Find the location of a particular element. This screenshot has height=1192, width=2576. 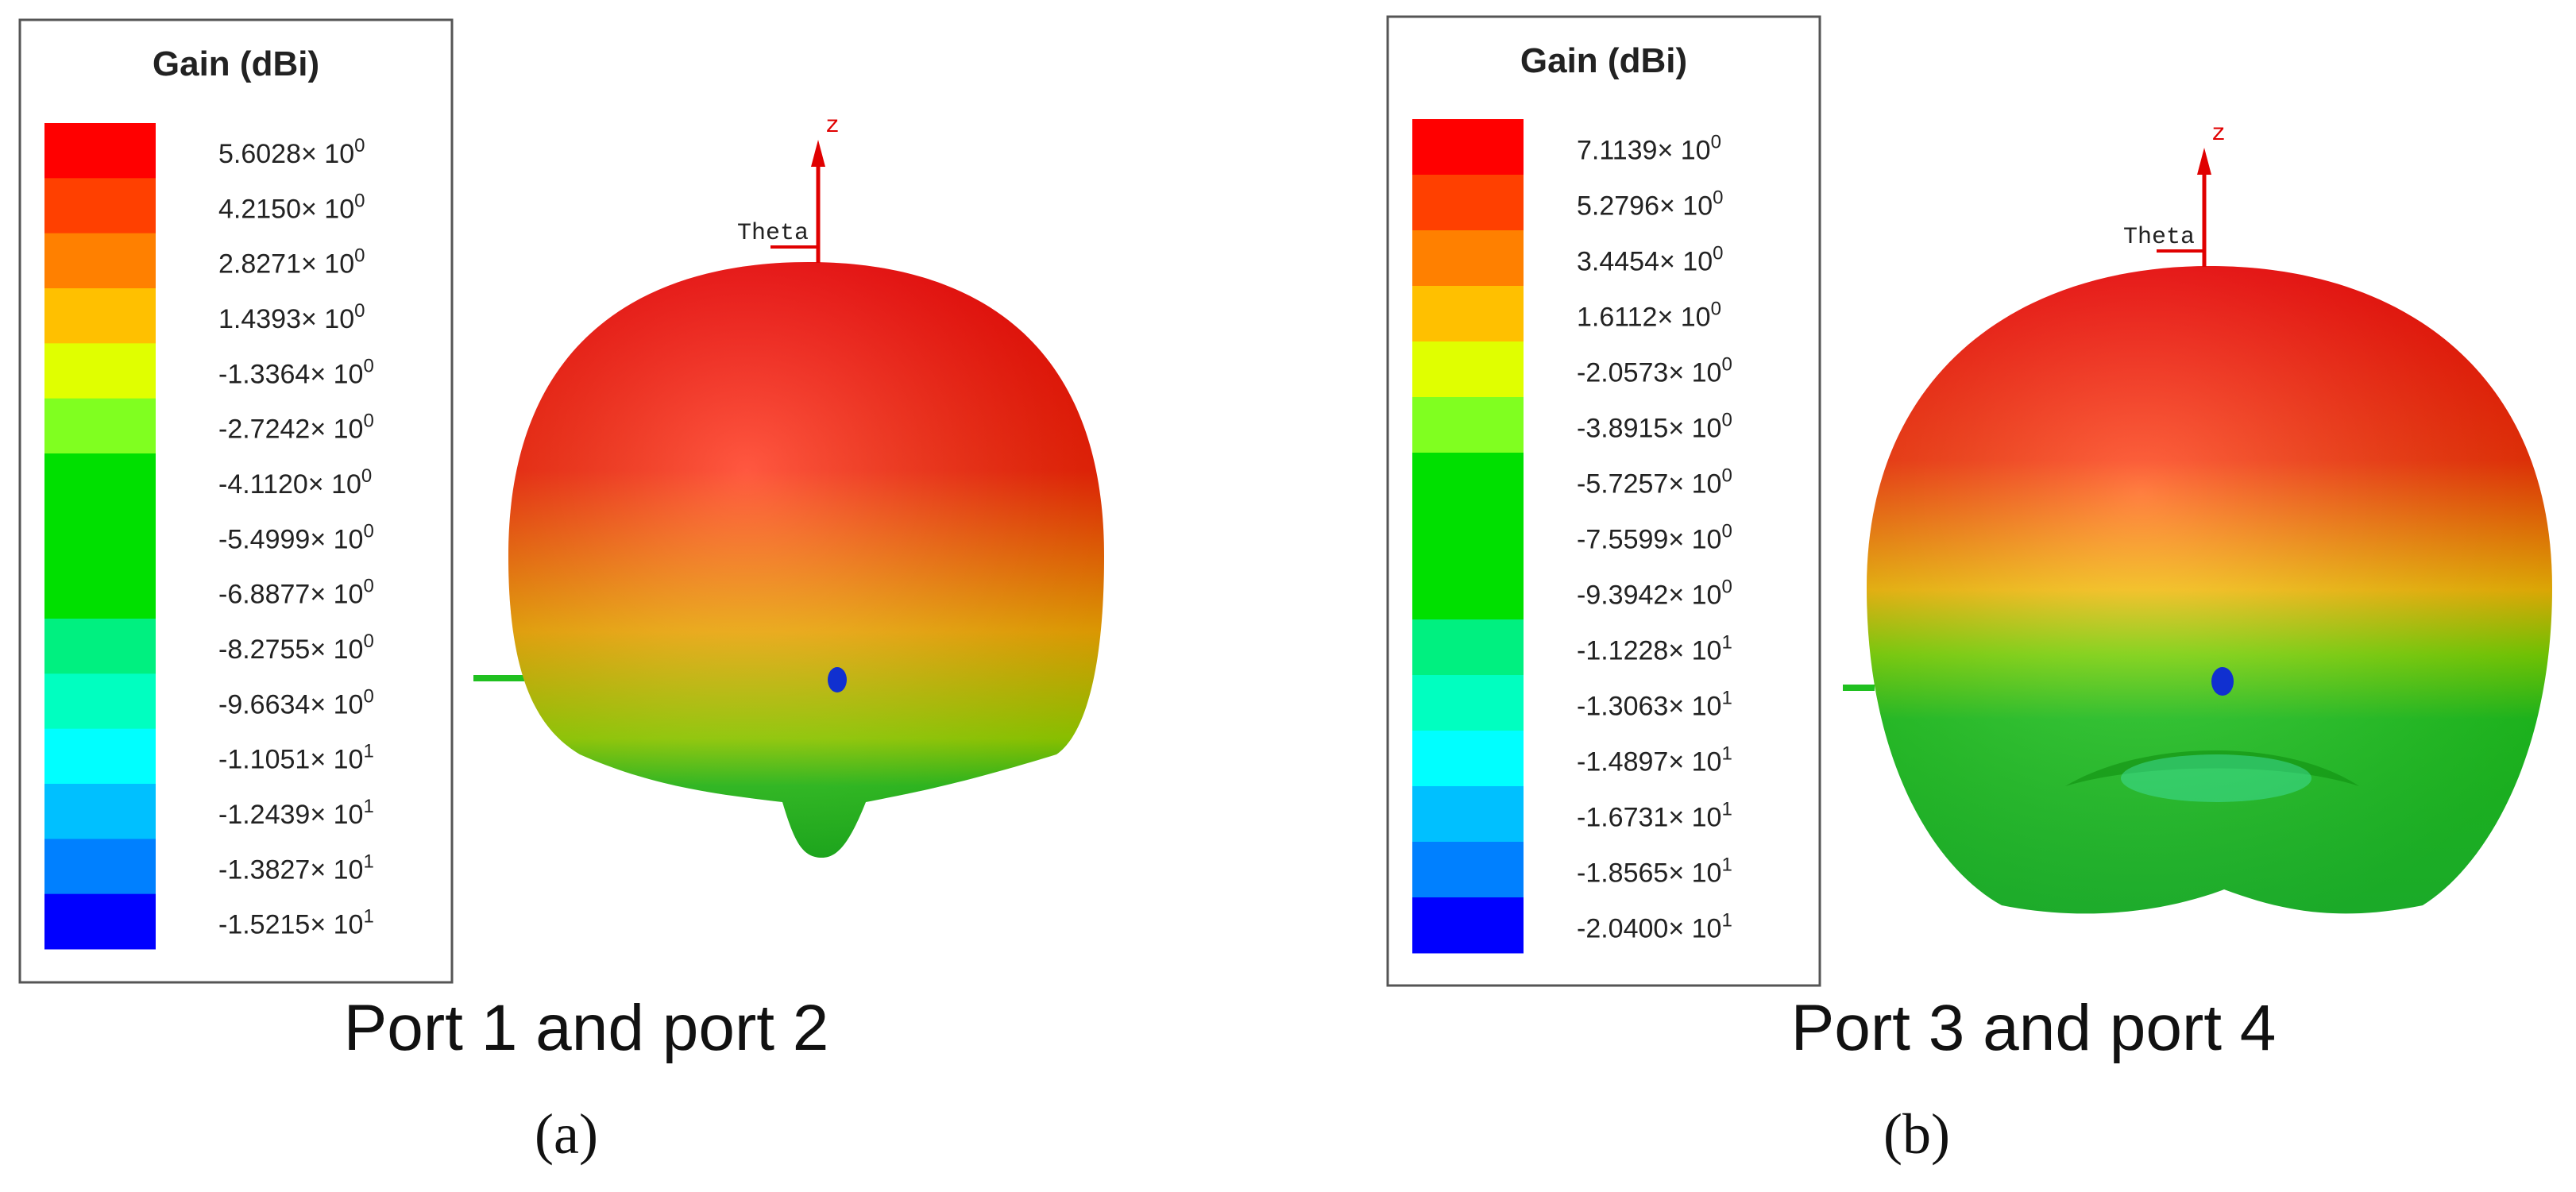

label-base: -1.5215× 10 is located at coordinates (290, 925).